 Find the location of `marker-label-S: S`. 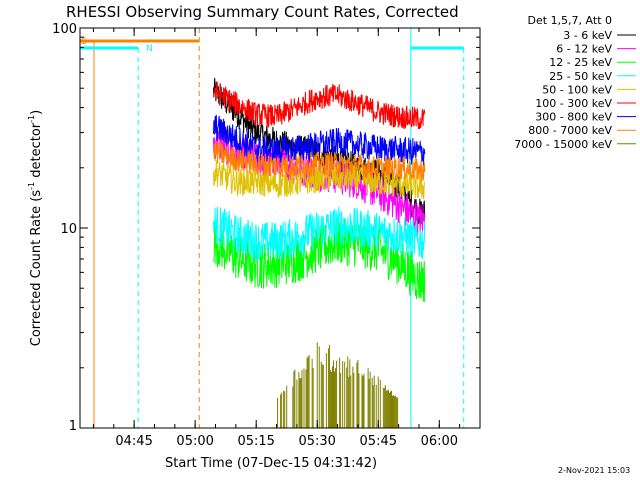

marker-label-S: S is located at coordinates (84, 42).